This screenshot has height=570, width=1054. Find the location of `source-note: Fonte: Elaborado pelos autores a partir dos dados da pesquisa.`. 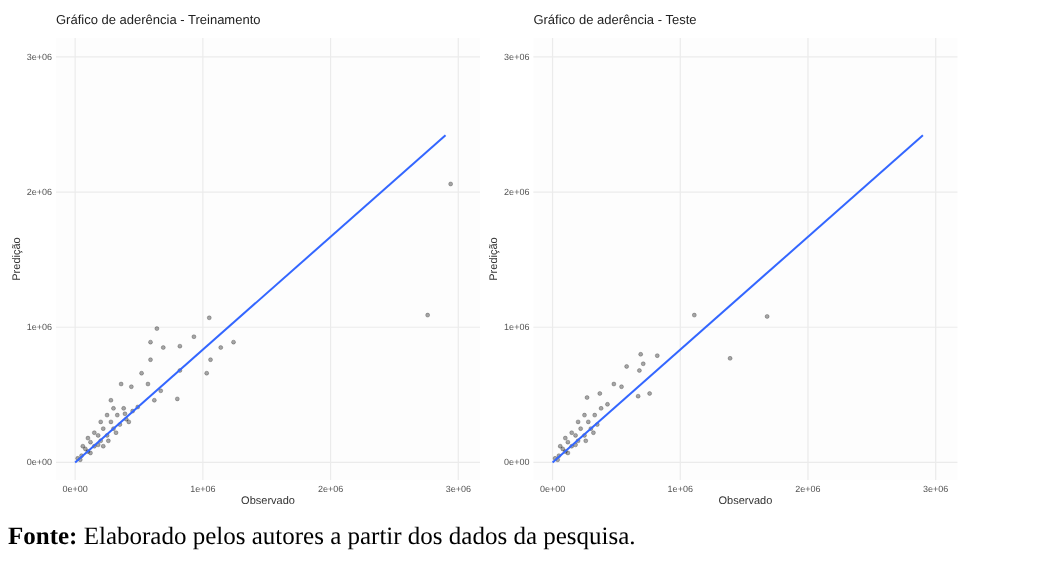

source-note: Fonte: Elaborado pelos autores a partir dos dados da pesquisa. is located at coordinates (322, 536).